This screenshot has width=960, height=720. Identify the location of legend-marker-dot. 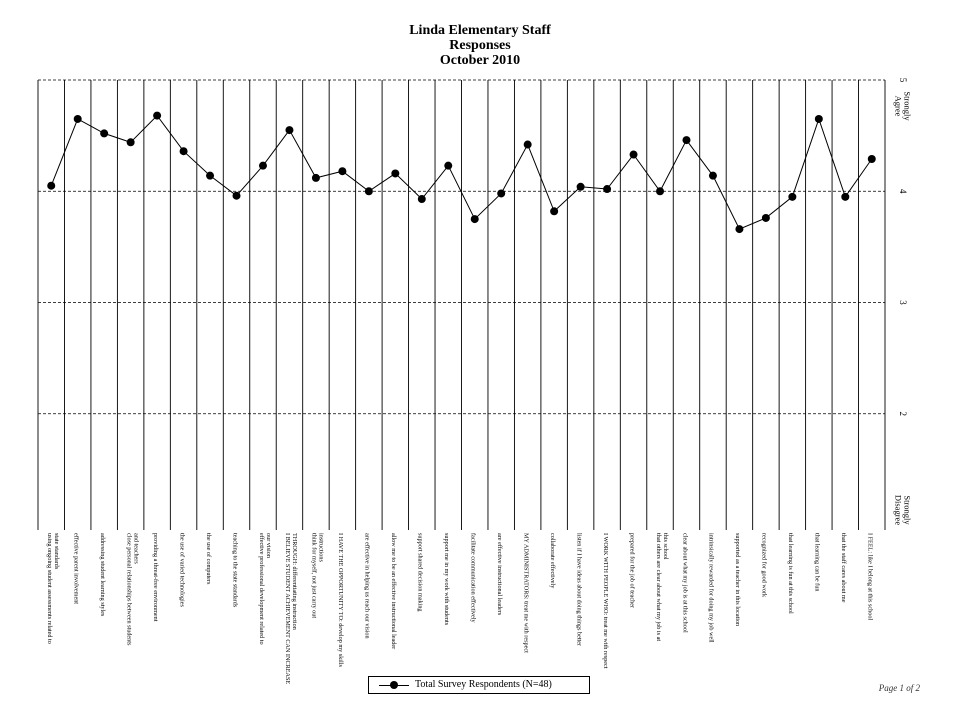
(394, 685).